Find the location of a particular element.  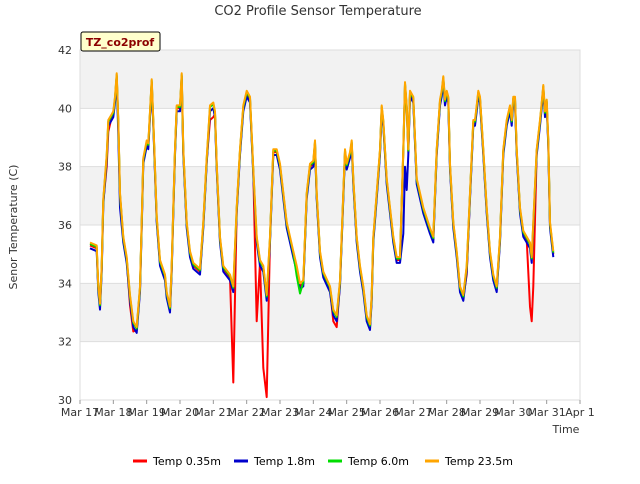

x-tick-label: Mar 26 is located at coordinates (380, 412).